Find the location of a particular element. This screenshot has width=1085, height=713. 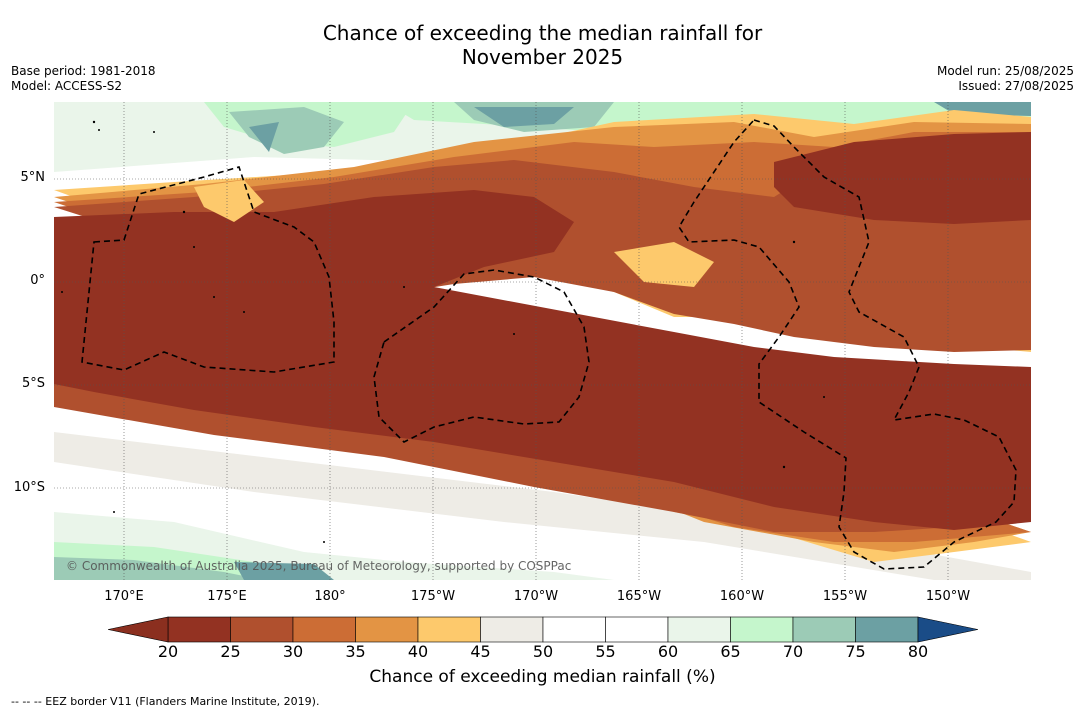

lon-label-170e: 170°E is located at coordinates (124, 596).